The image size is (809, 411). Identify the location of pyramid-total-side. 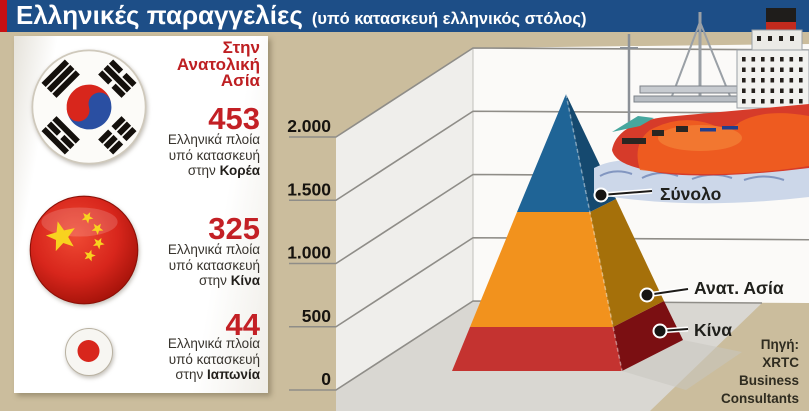
(591, 153).